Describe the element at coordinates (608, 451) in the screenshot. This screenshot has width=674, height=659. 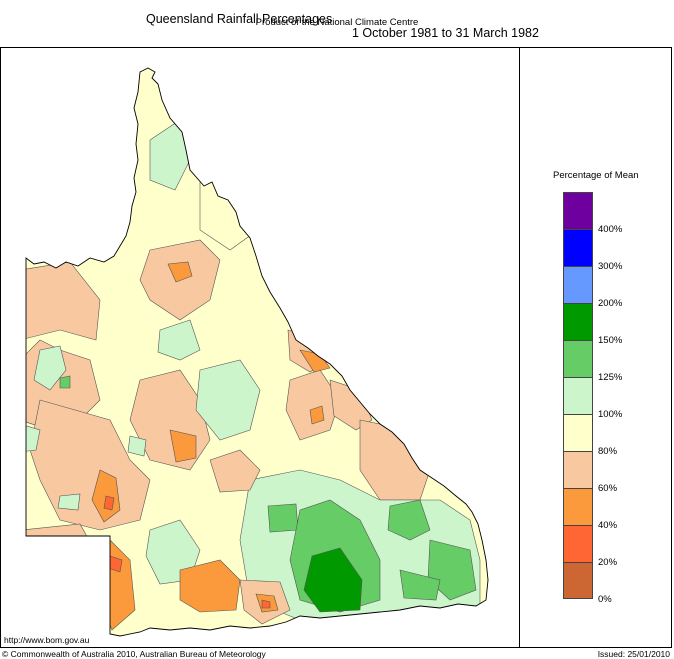
I see `legend-label: 80%` at that location.